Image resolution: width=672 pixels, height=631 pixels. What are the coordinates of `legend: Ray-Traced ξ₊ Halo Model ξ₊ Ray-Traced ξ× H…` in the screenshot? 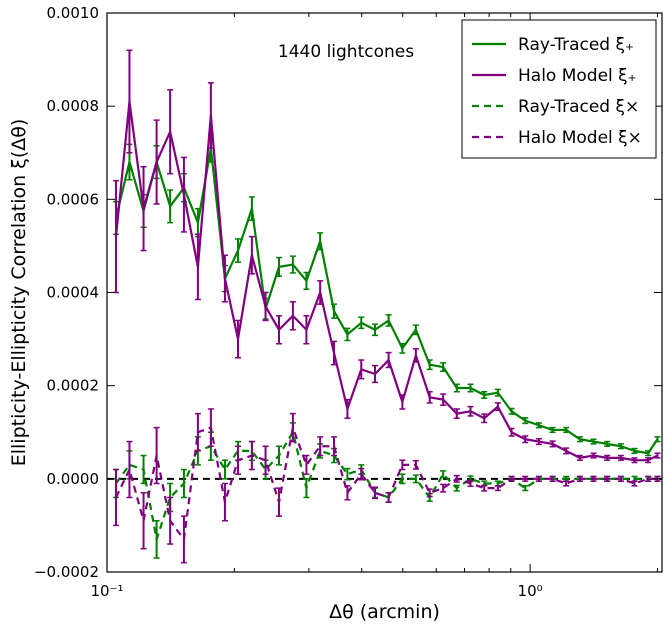 It's located at (559, 89).